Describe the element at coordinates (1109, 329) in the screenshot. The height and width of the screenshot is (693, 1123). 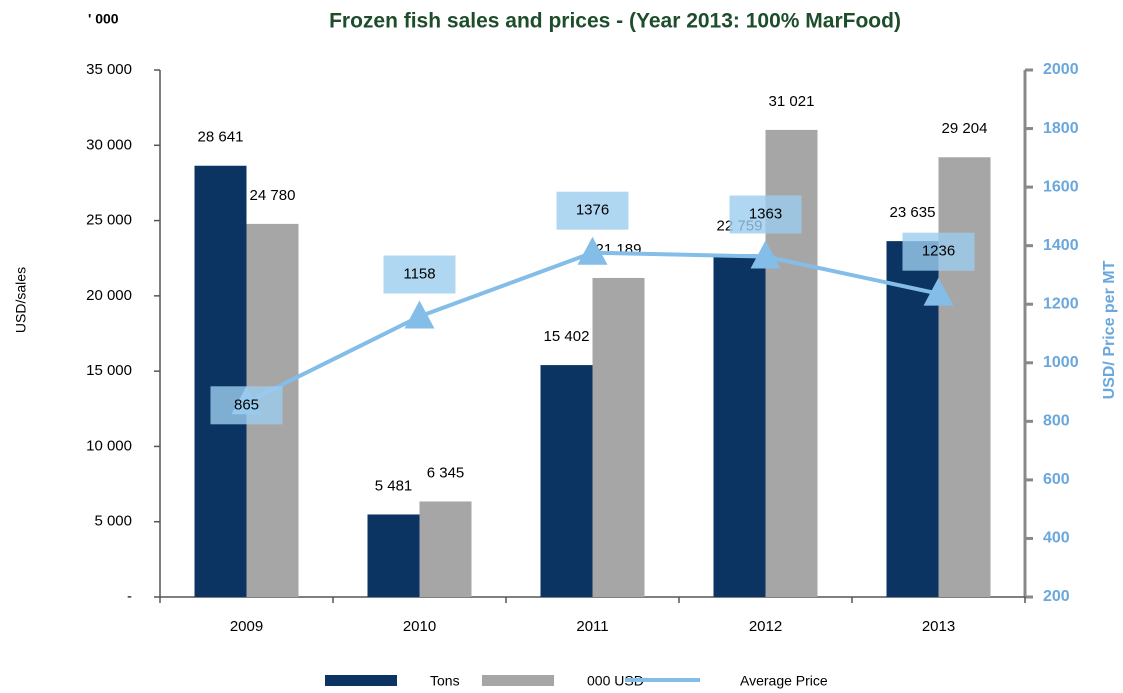
I see `y2-axis-title: USD/ Price per MT` at that location.